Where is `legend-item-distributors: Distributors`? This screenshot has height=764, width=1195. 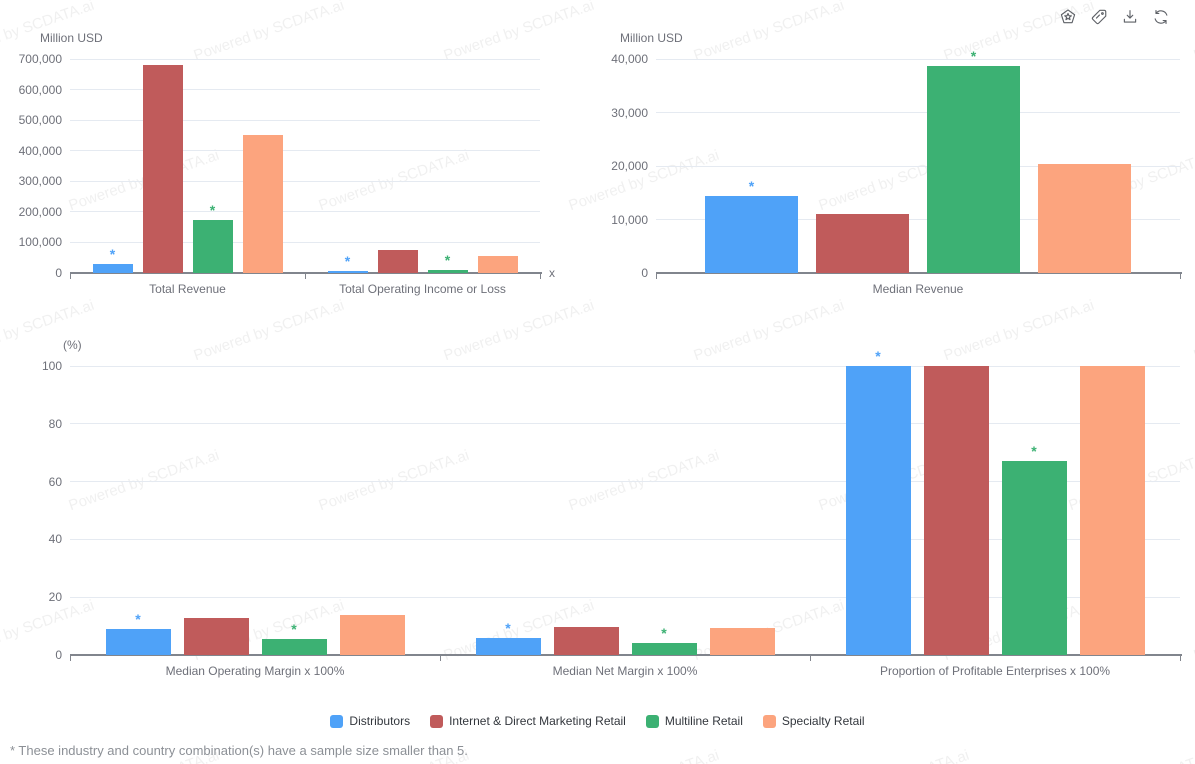
legend-item-distributors: Distributors is located at coordinates (370, 721).